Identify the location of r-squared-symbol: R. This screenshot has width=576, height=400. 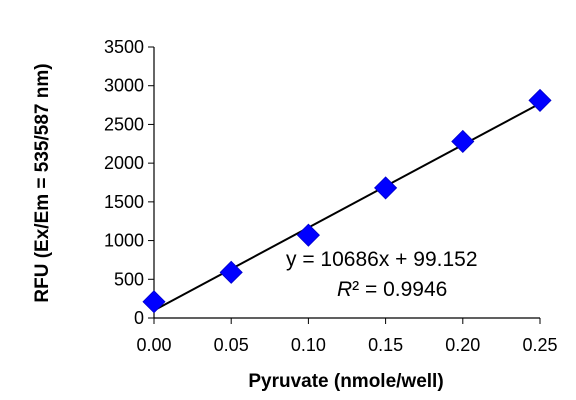
(344, 289).